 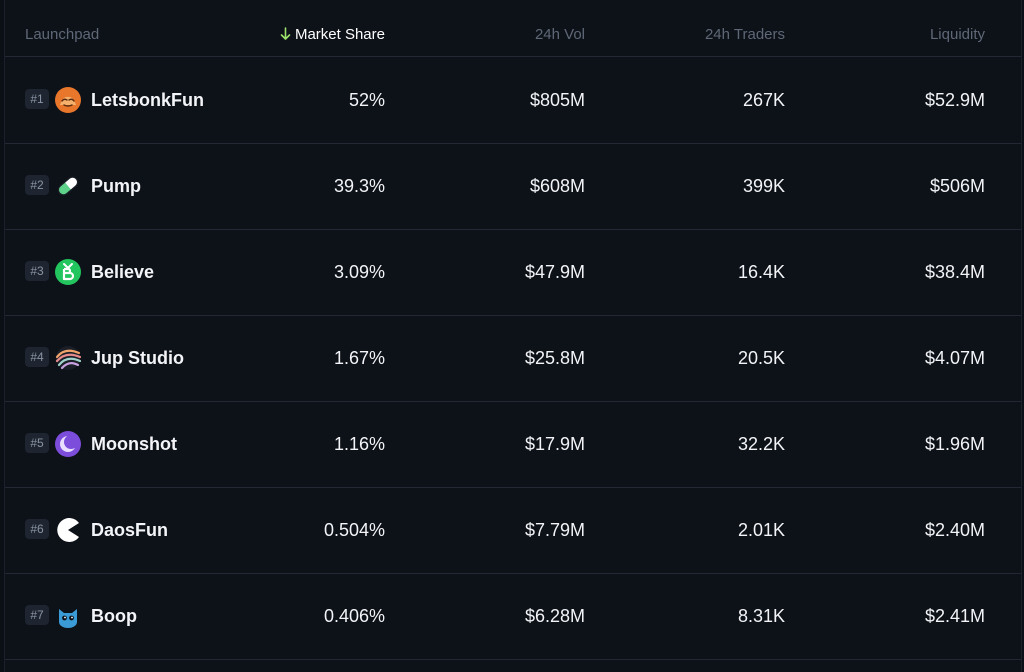 What do you see at coordinates (359, 186) in the screenshot?
I see `market-share-value: 39.3%` at bounding box center [359, 186].